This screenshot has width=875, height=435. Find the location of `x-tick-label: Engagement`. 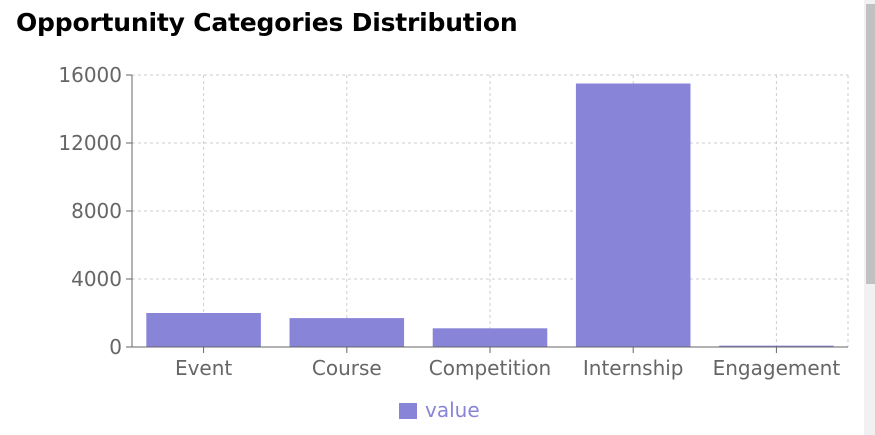

x-tick-label: Engagement is located at coordinates (777, 368).